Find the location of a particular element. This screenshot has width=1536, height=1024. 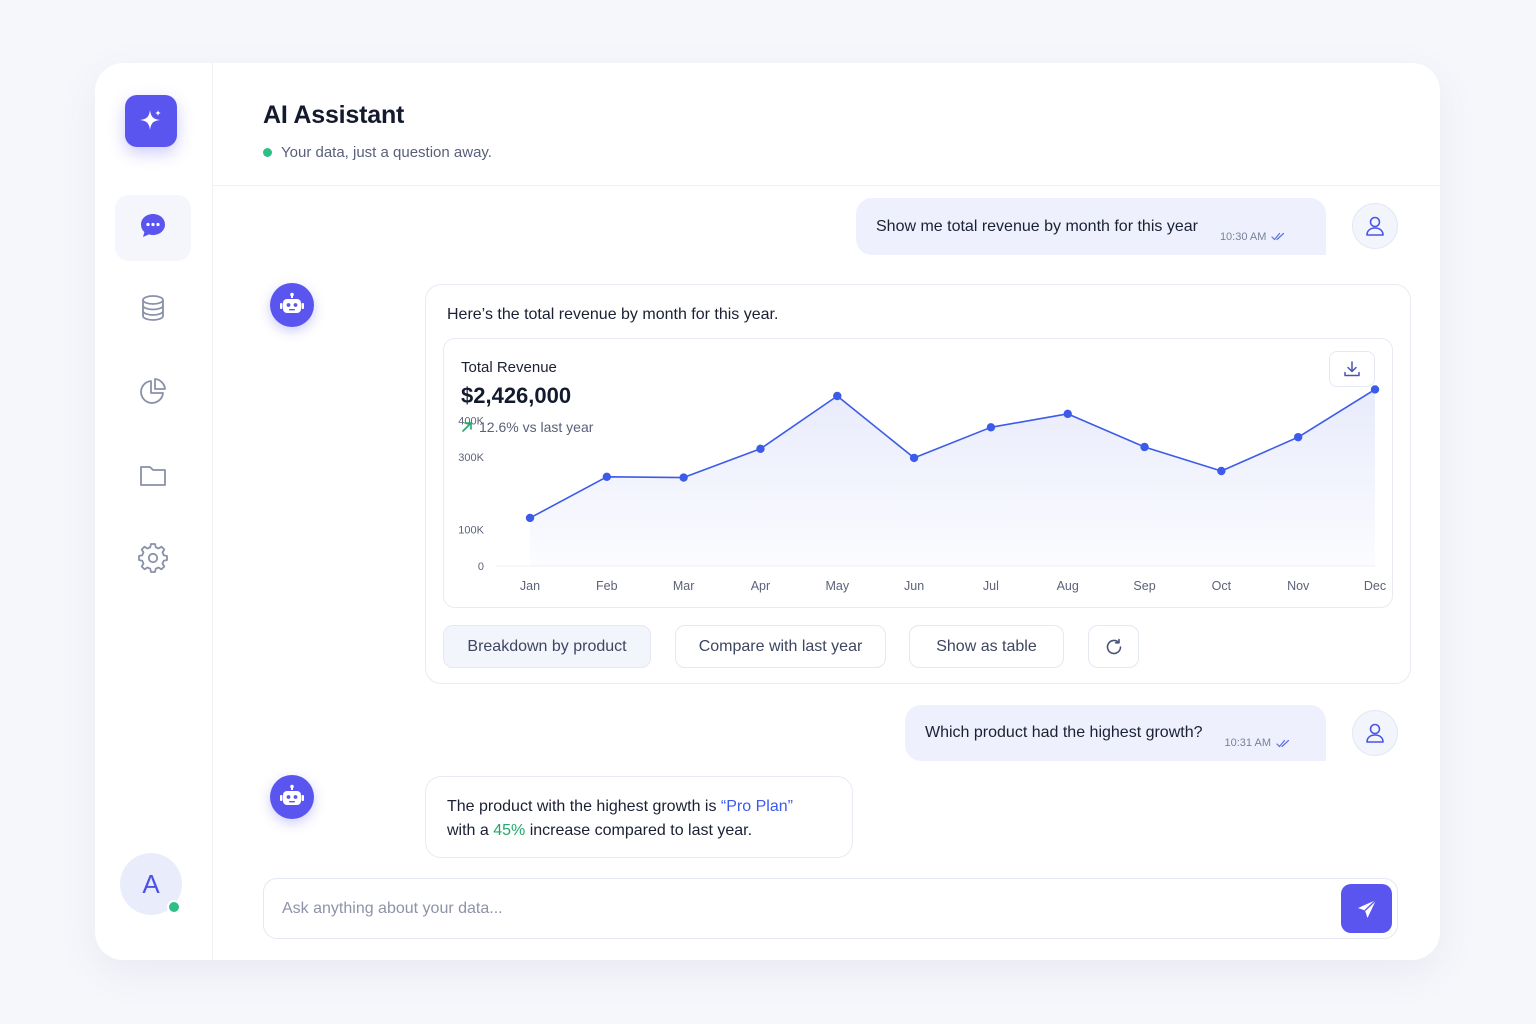

data-point-mar is located at coordinates (683, 477).